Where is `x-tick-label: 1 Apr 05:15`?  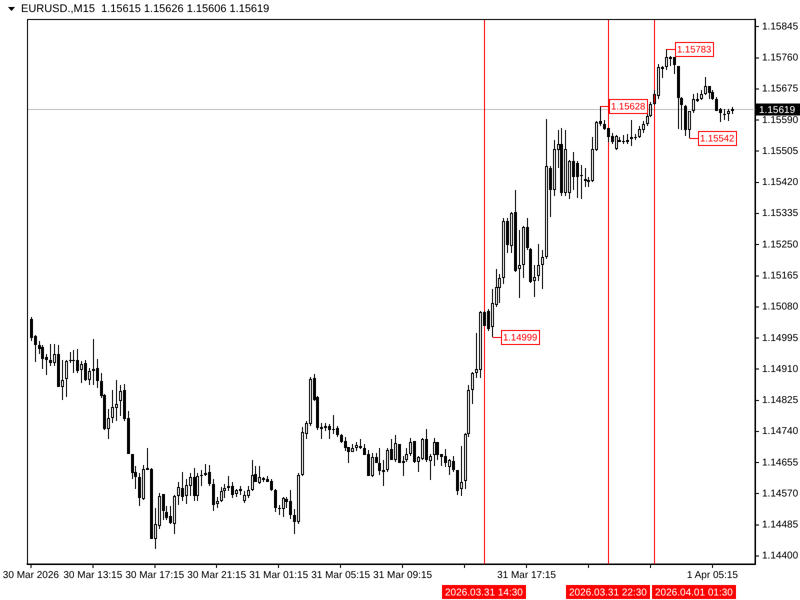
x-tick-label: 1 Apr 05:15 is located at coordinates (712, 575).